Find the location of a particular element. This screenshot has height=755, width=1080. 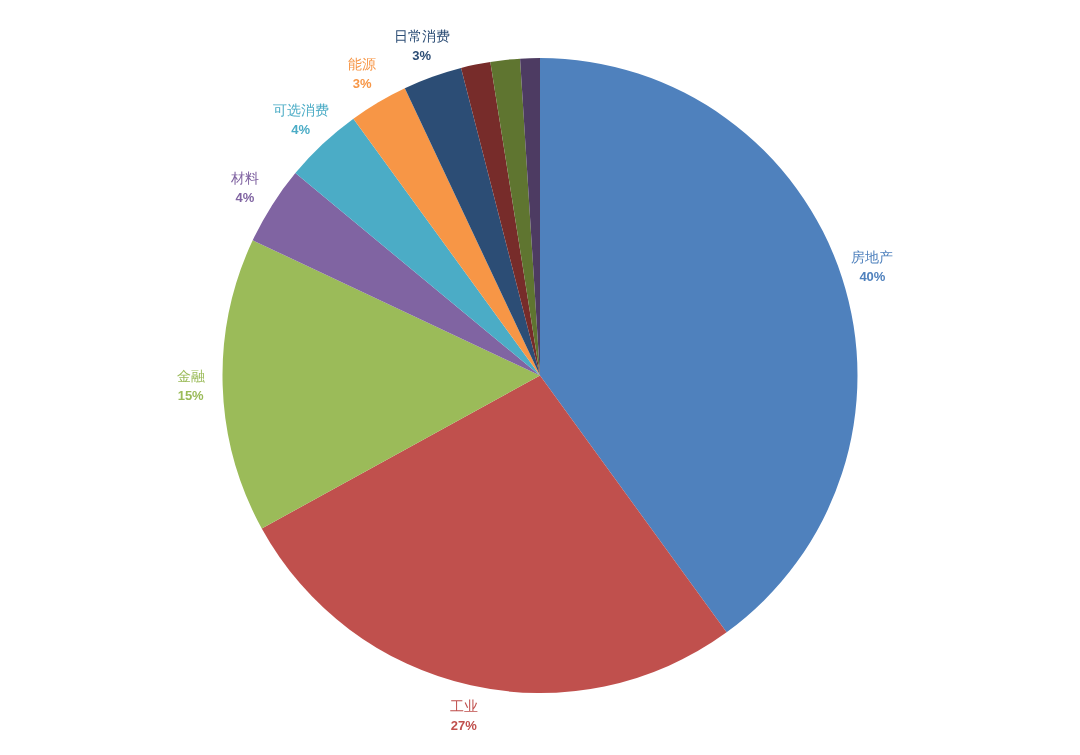

slice-label: 日常消费 is located at coordinates (421, 36).